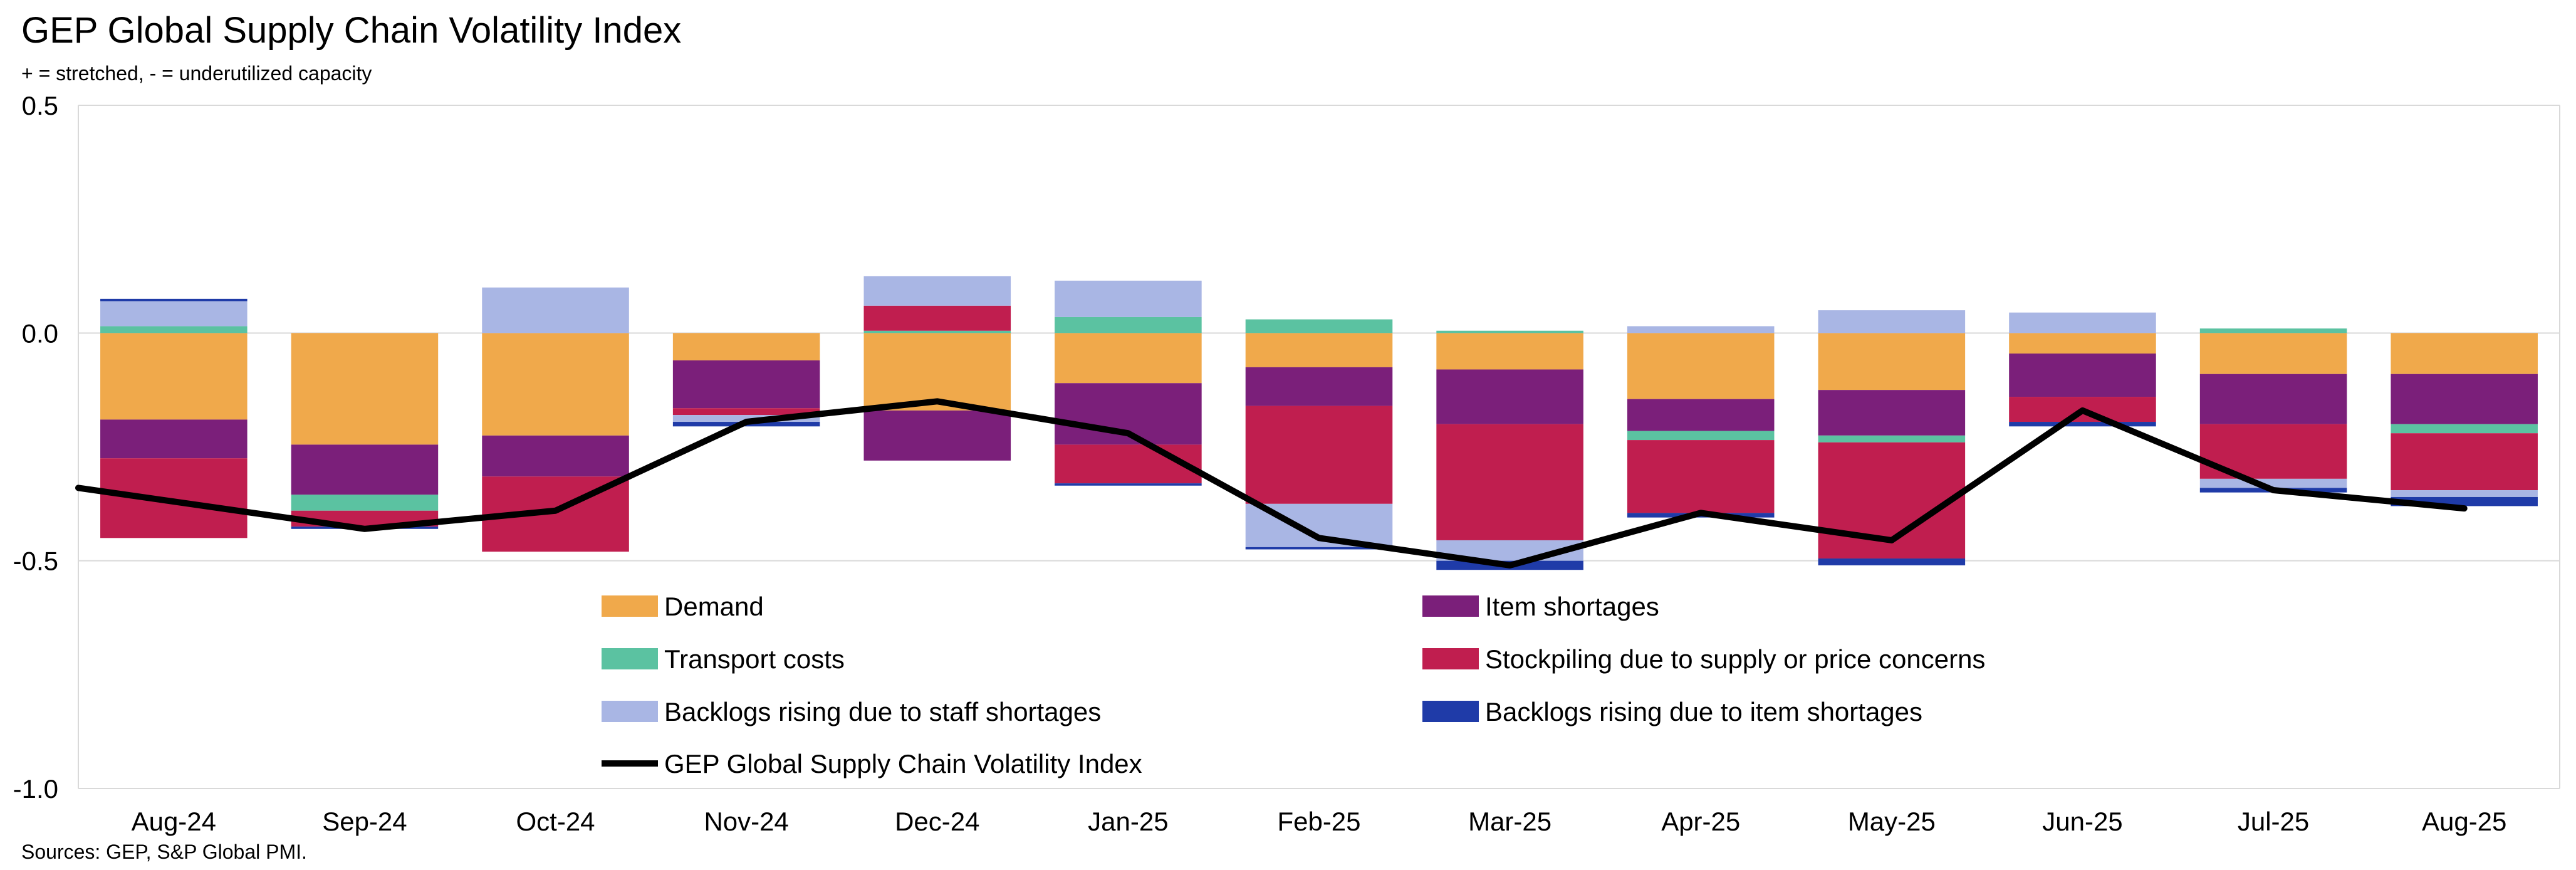 This screenshot has height=870, width=2576. Describe the element at coordinates (35, 447) in the screenshot. I see `y-axis-ticks: 0.5 0.0 -0.5 -1.0` at that location.